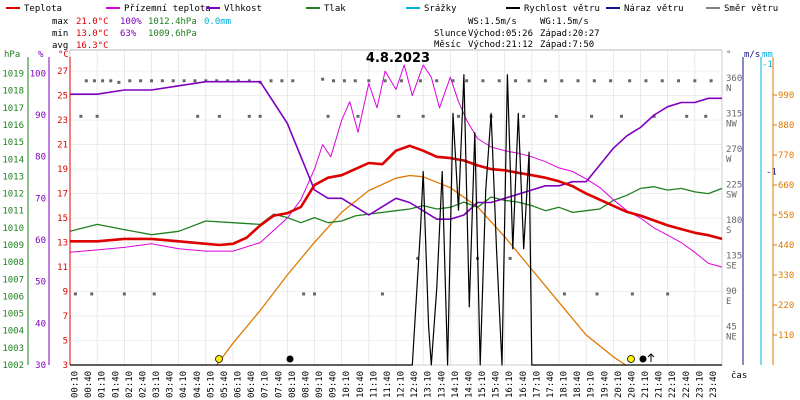 This screenshot has height=400, width=800. What do you see at coordinates (13, 366) in the screenshot?
I see `hpa-tick-label: 1002` at bounding box center [13, 366].